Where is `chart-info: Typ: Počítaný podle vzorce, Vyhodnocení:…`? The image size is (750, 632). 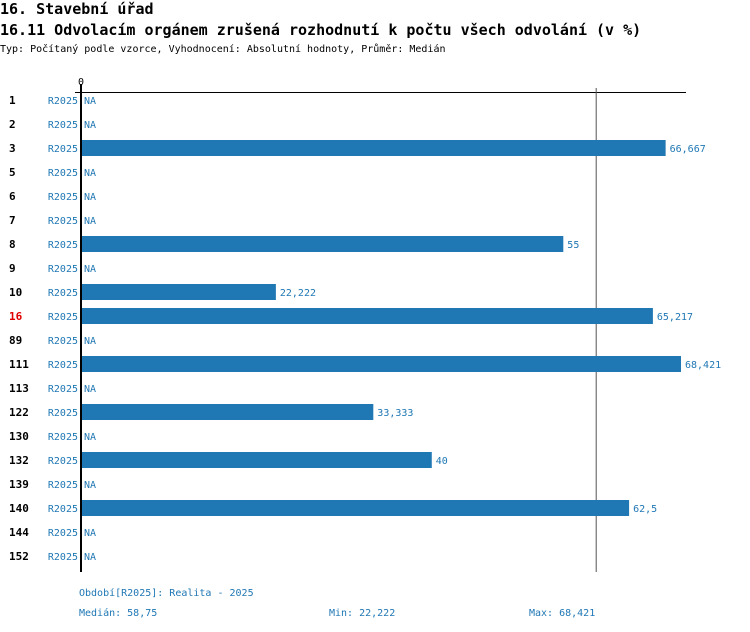
chart-info: Typ: Počítaný podle vzorce, Vyhodnocení:… is located at coordinates (223, 49).